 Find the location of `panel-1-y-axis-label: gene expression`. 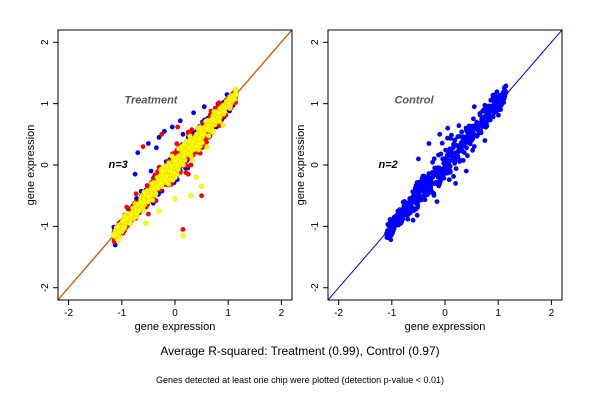

panel-1-y-axis-label: gene expression is located at coordinates (31, 165).